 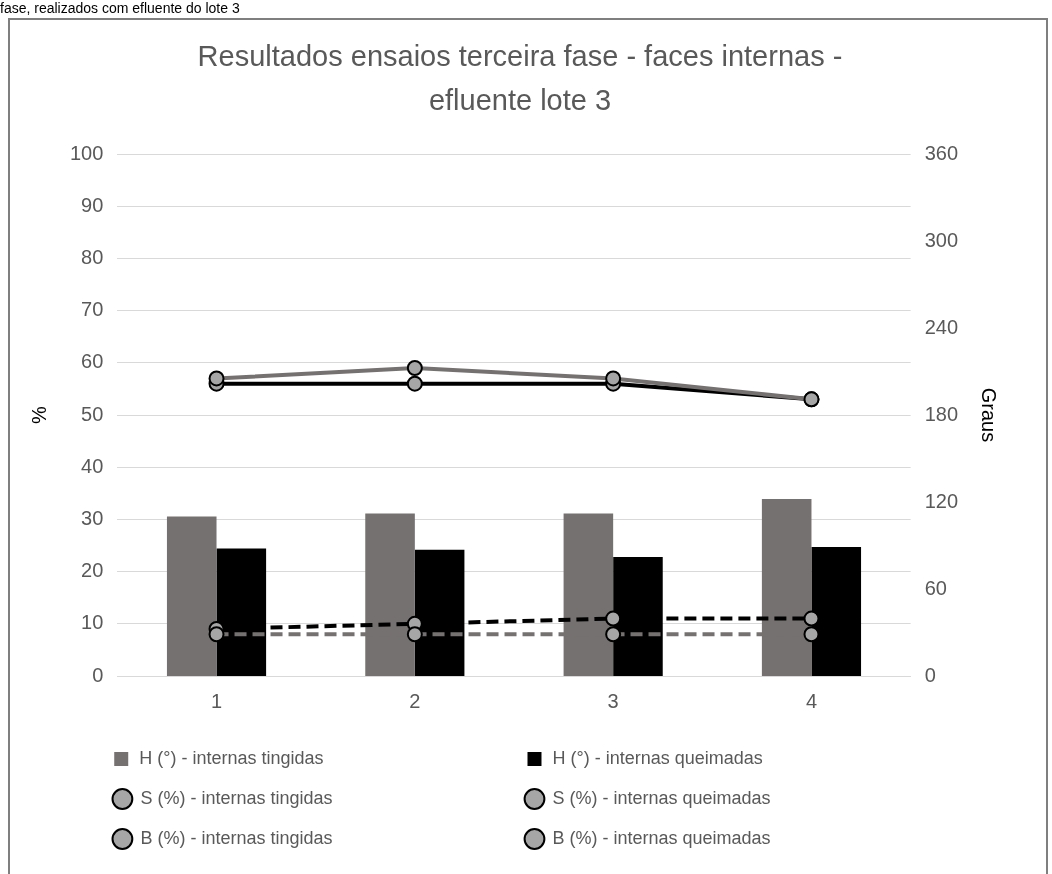 What do you see at coordinates (86, 152) in the screenshot?
I see `y-tick-label: 100` at bounding box center [86, 152].